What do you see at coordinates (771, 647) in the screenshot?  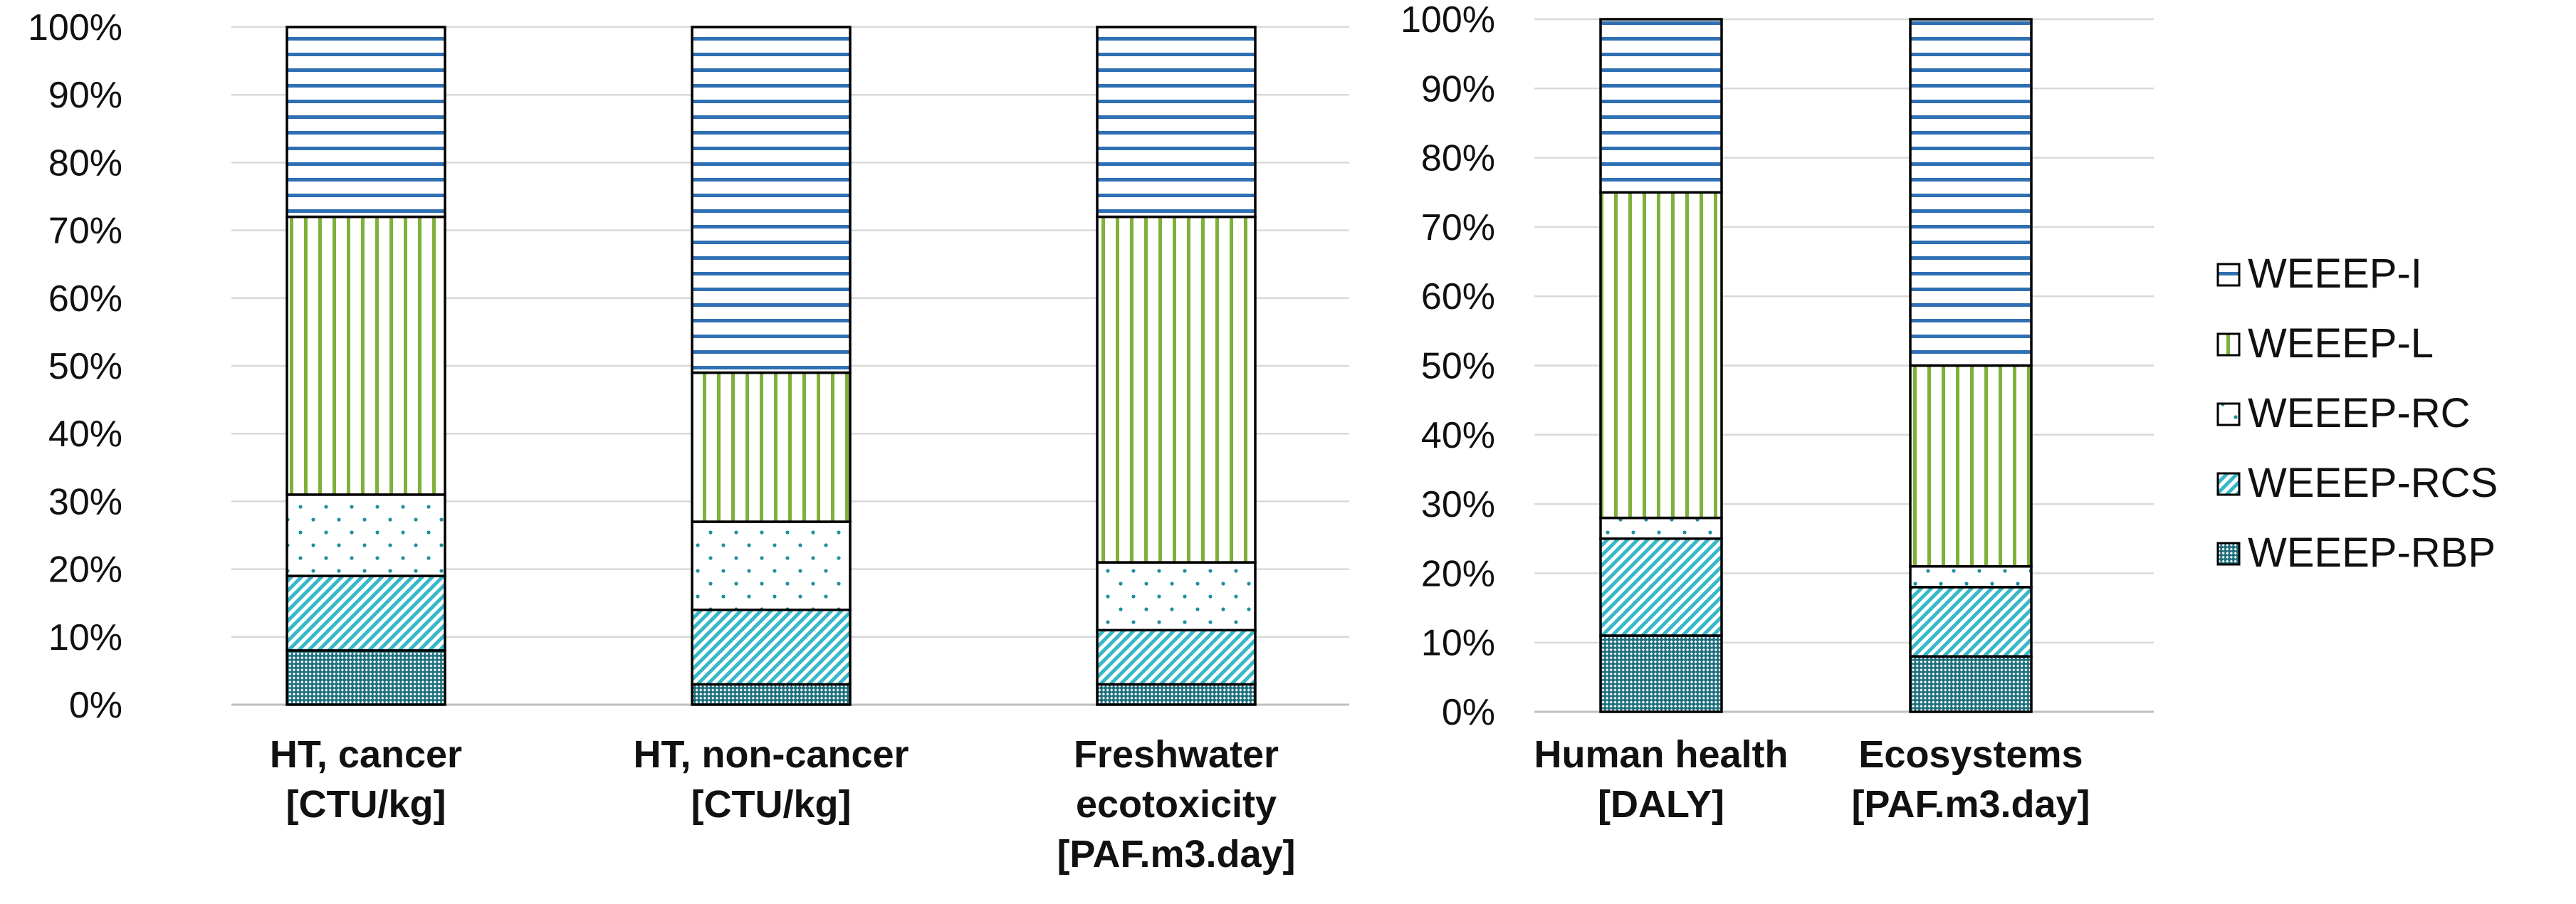 I see `bar-segment-weeep-rcs-ht-non-cancer` at bounding box center [771, 647].